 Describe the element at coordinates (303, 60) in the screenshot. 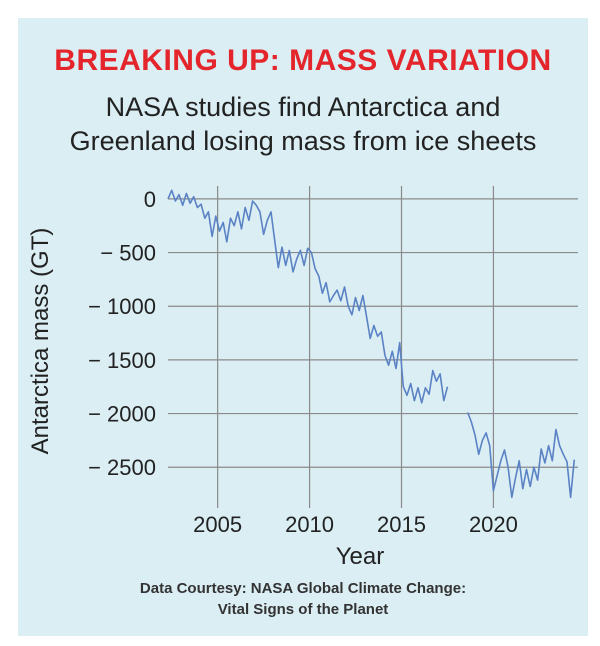

I see `chart-title: BREAKING UP: MASS VARIATION` at that location.